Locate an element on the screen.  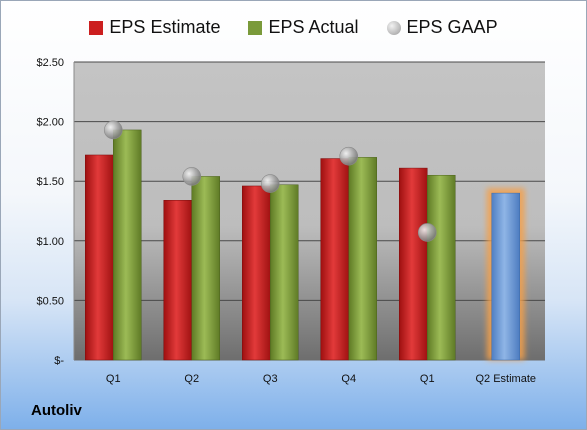
x-tick-label: Q3 is located at coordinates (270, 379).